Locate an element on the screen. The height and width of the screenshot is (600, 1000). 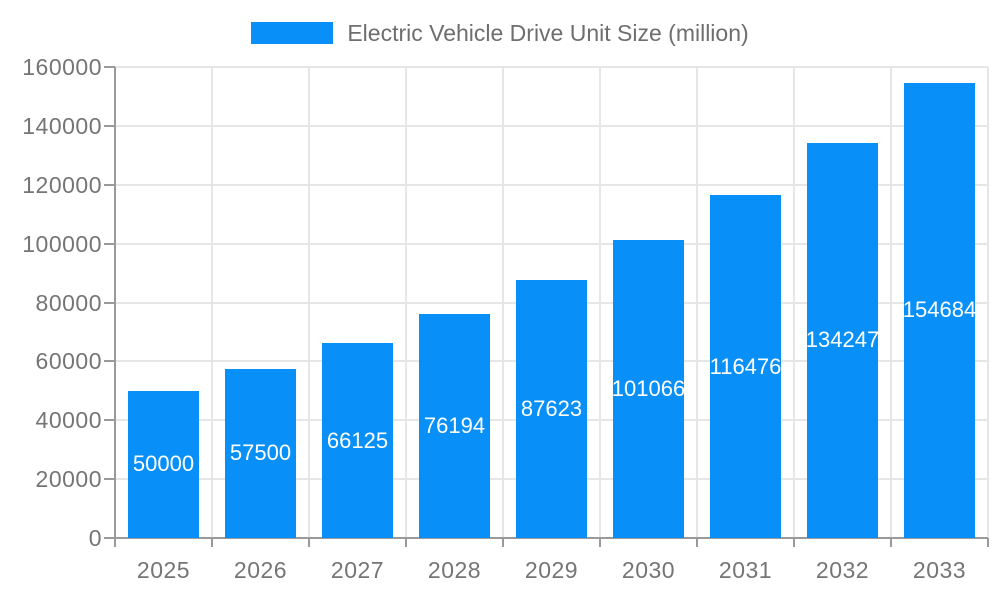
bar-2033 is located at coordinates (939, 310).